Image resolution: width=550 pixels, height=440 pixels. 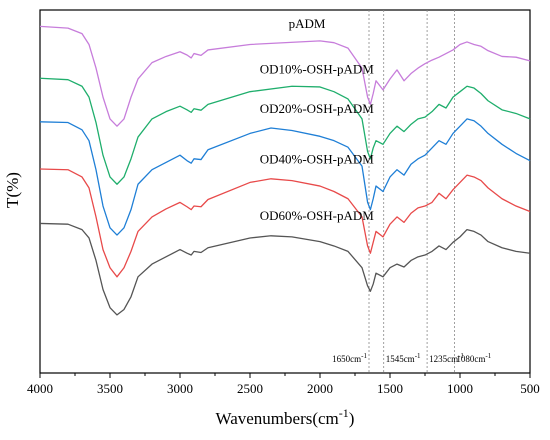 I want to click on x-axis-title-superscript: -1, so click(x=344, y=413).